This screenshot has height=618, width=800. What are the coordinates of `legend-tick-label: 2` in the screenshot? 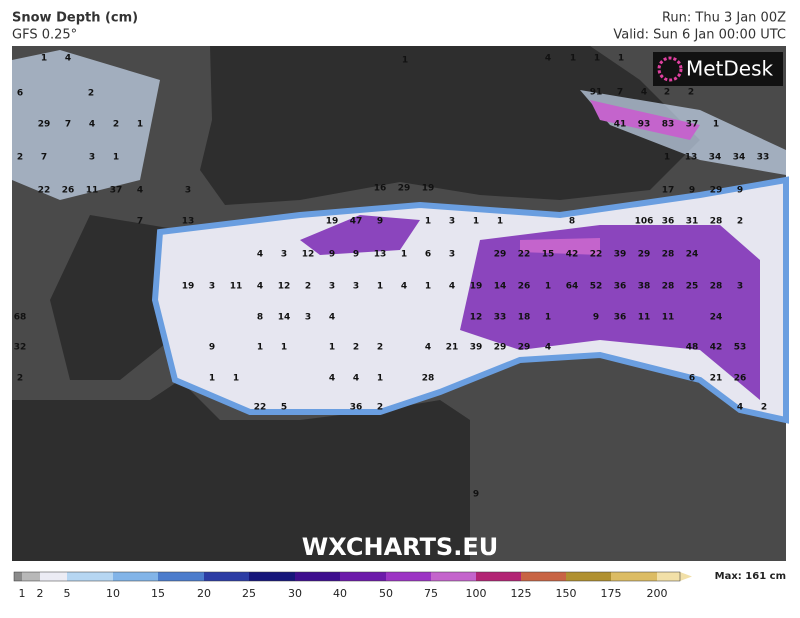 It's located at (40, 593).